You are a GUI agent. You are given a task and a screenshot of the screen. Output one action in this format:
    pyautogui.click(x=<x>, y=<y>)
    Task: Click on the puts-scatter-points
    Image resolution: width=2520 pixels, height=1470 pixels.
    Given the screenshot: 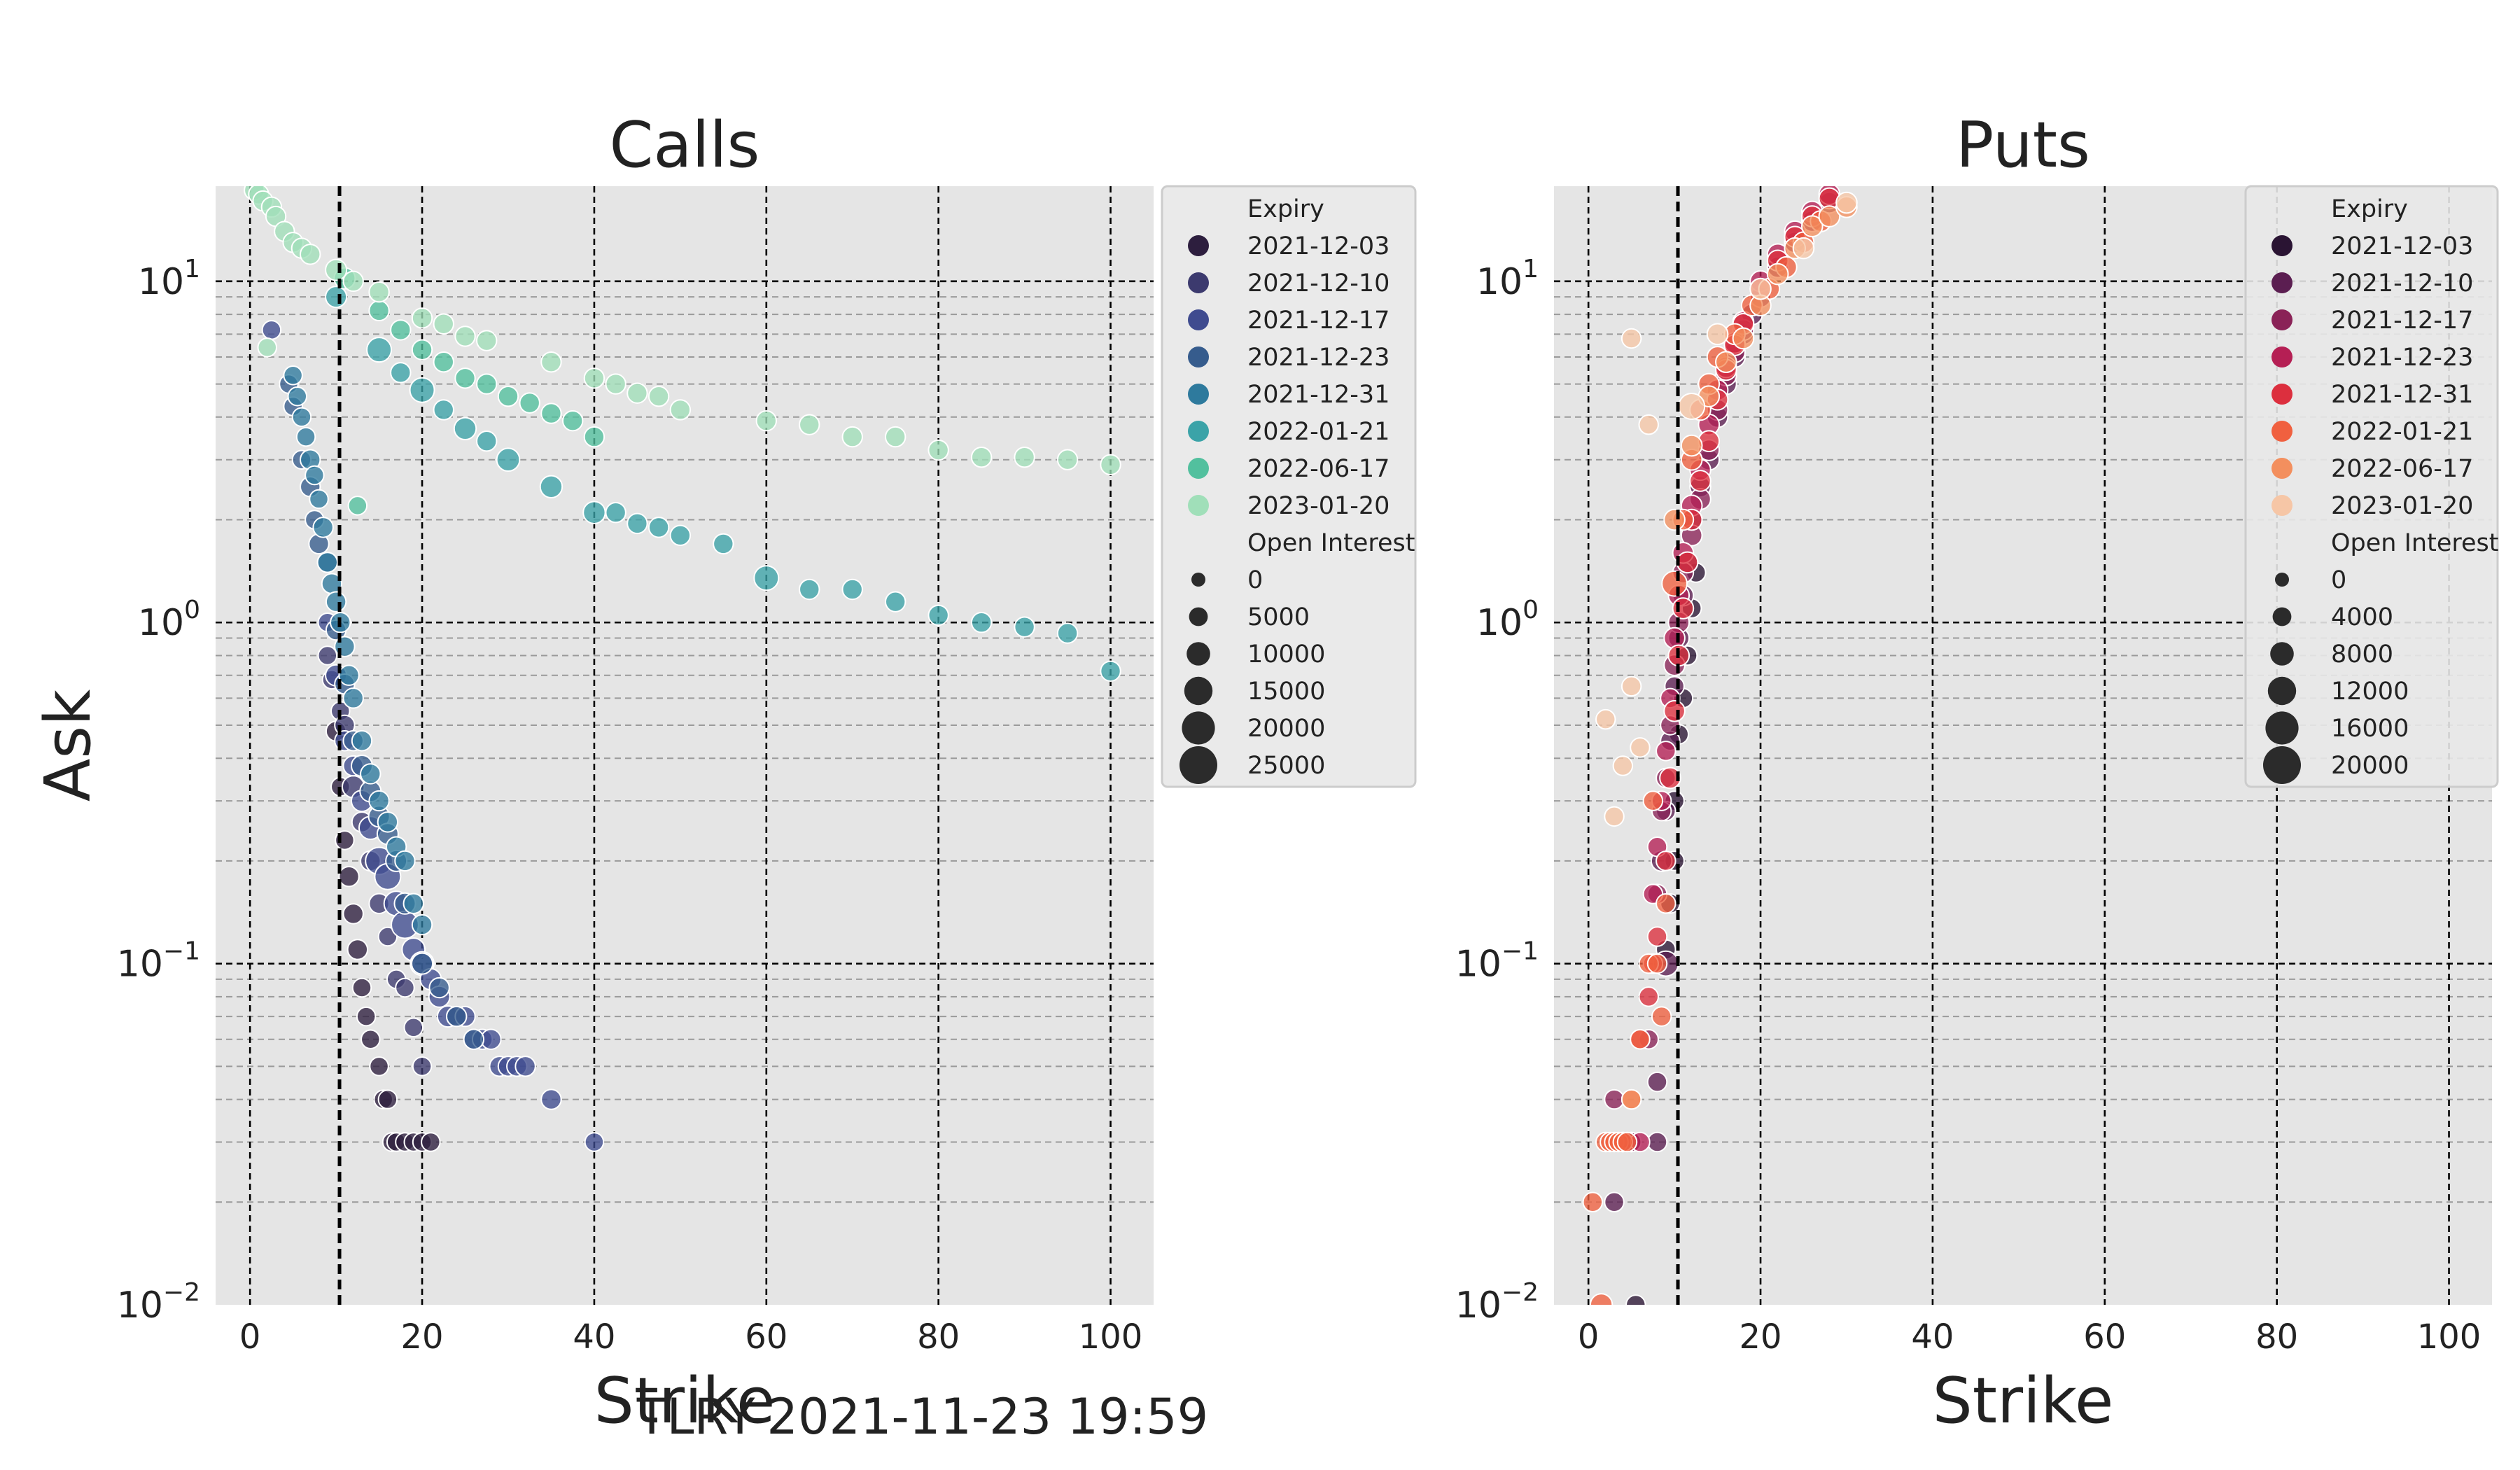 What is the action you would take?
    pyautogui.click(x=1720, y=745)
    